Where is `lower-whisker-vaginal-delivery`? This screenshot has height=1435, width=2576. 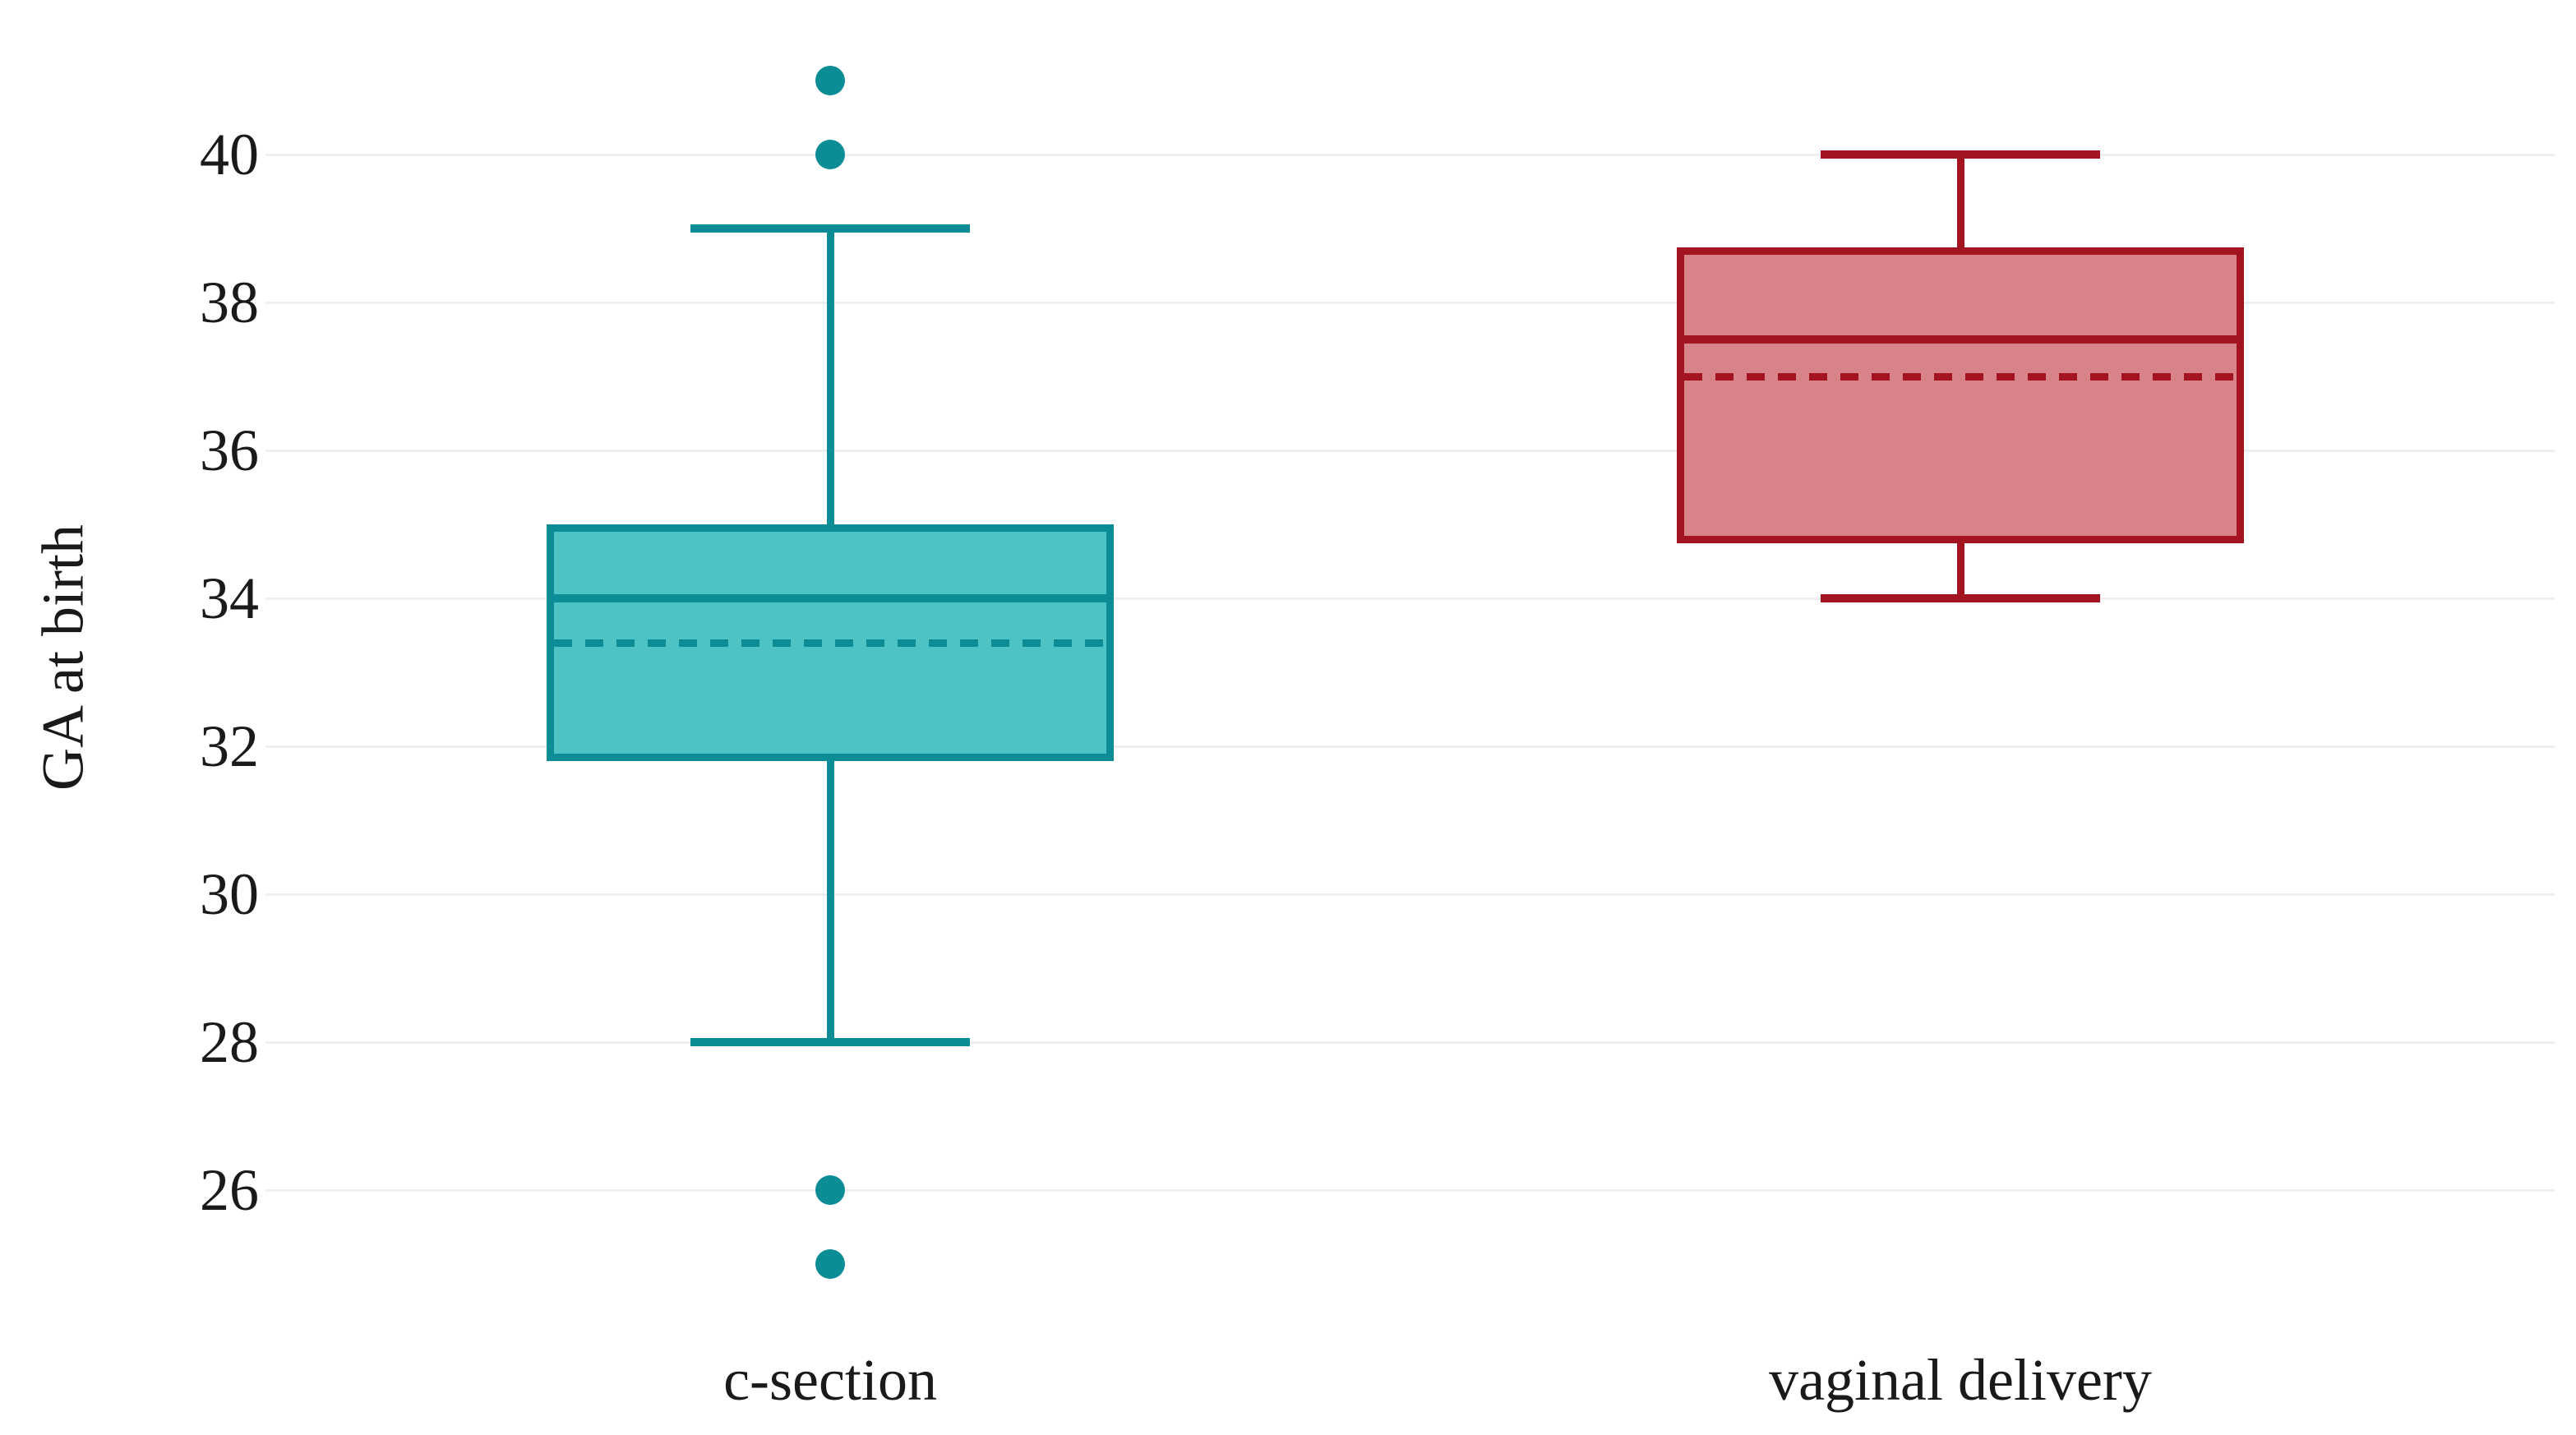 lower-whisker-vaginal-delivery is located at coordinates (1960, 570).